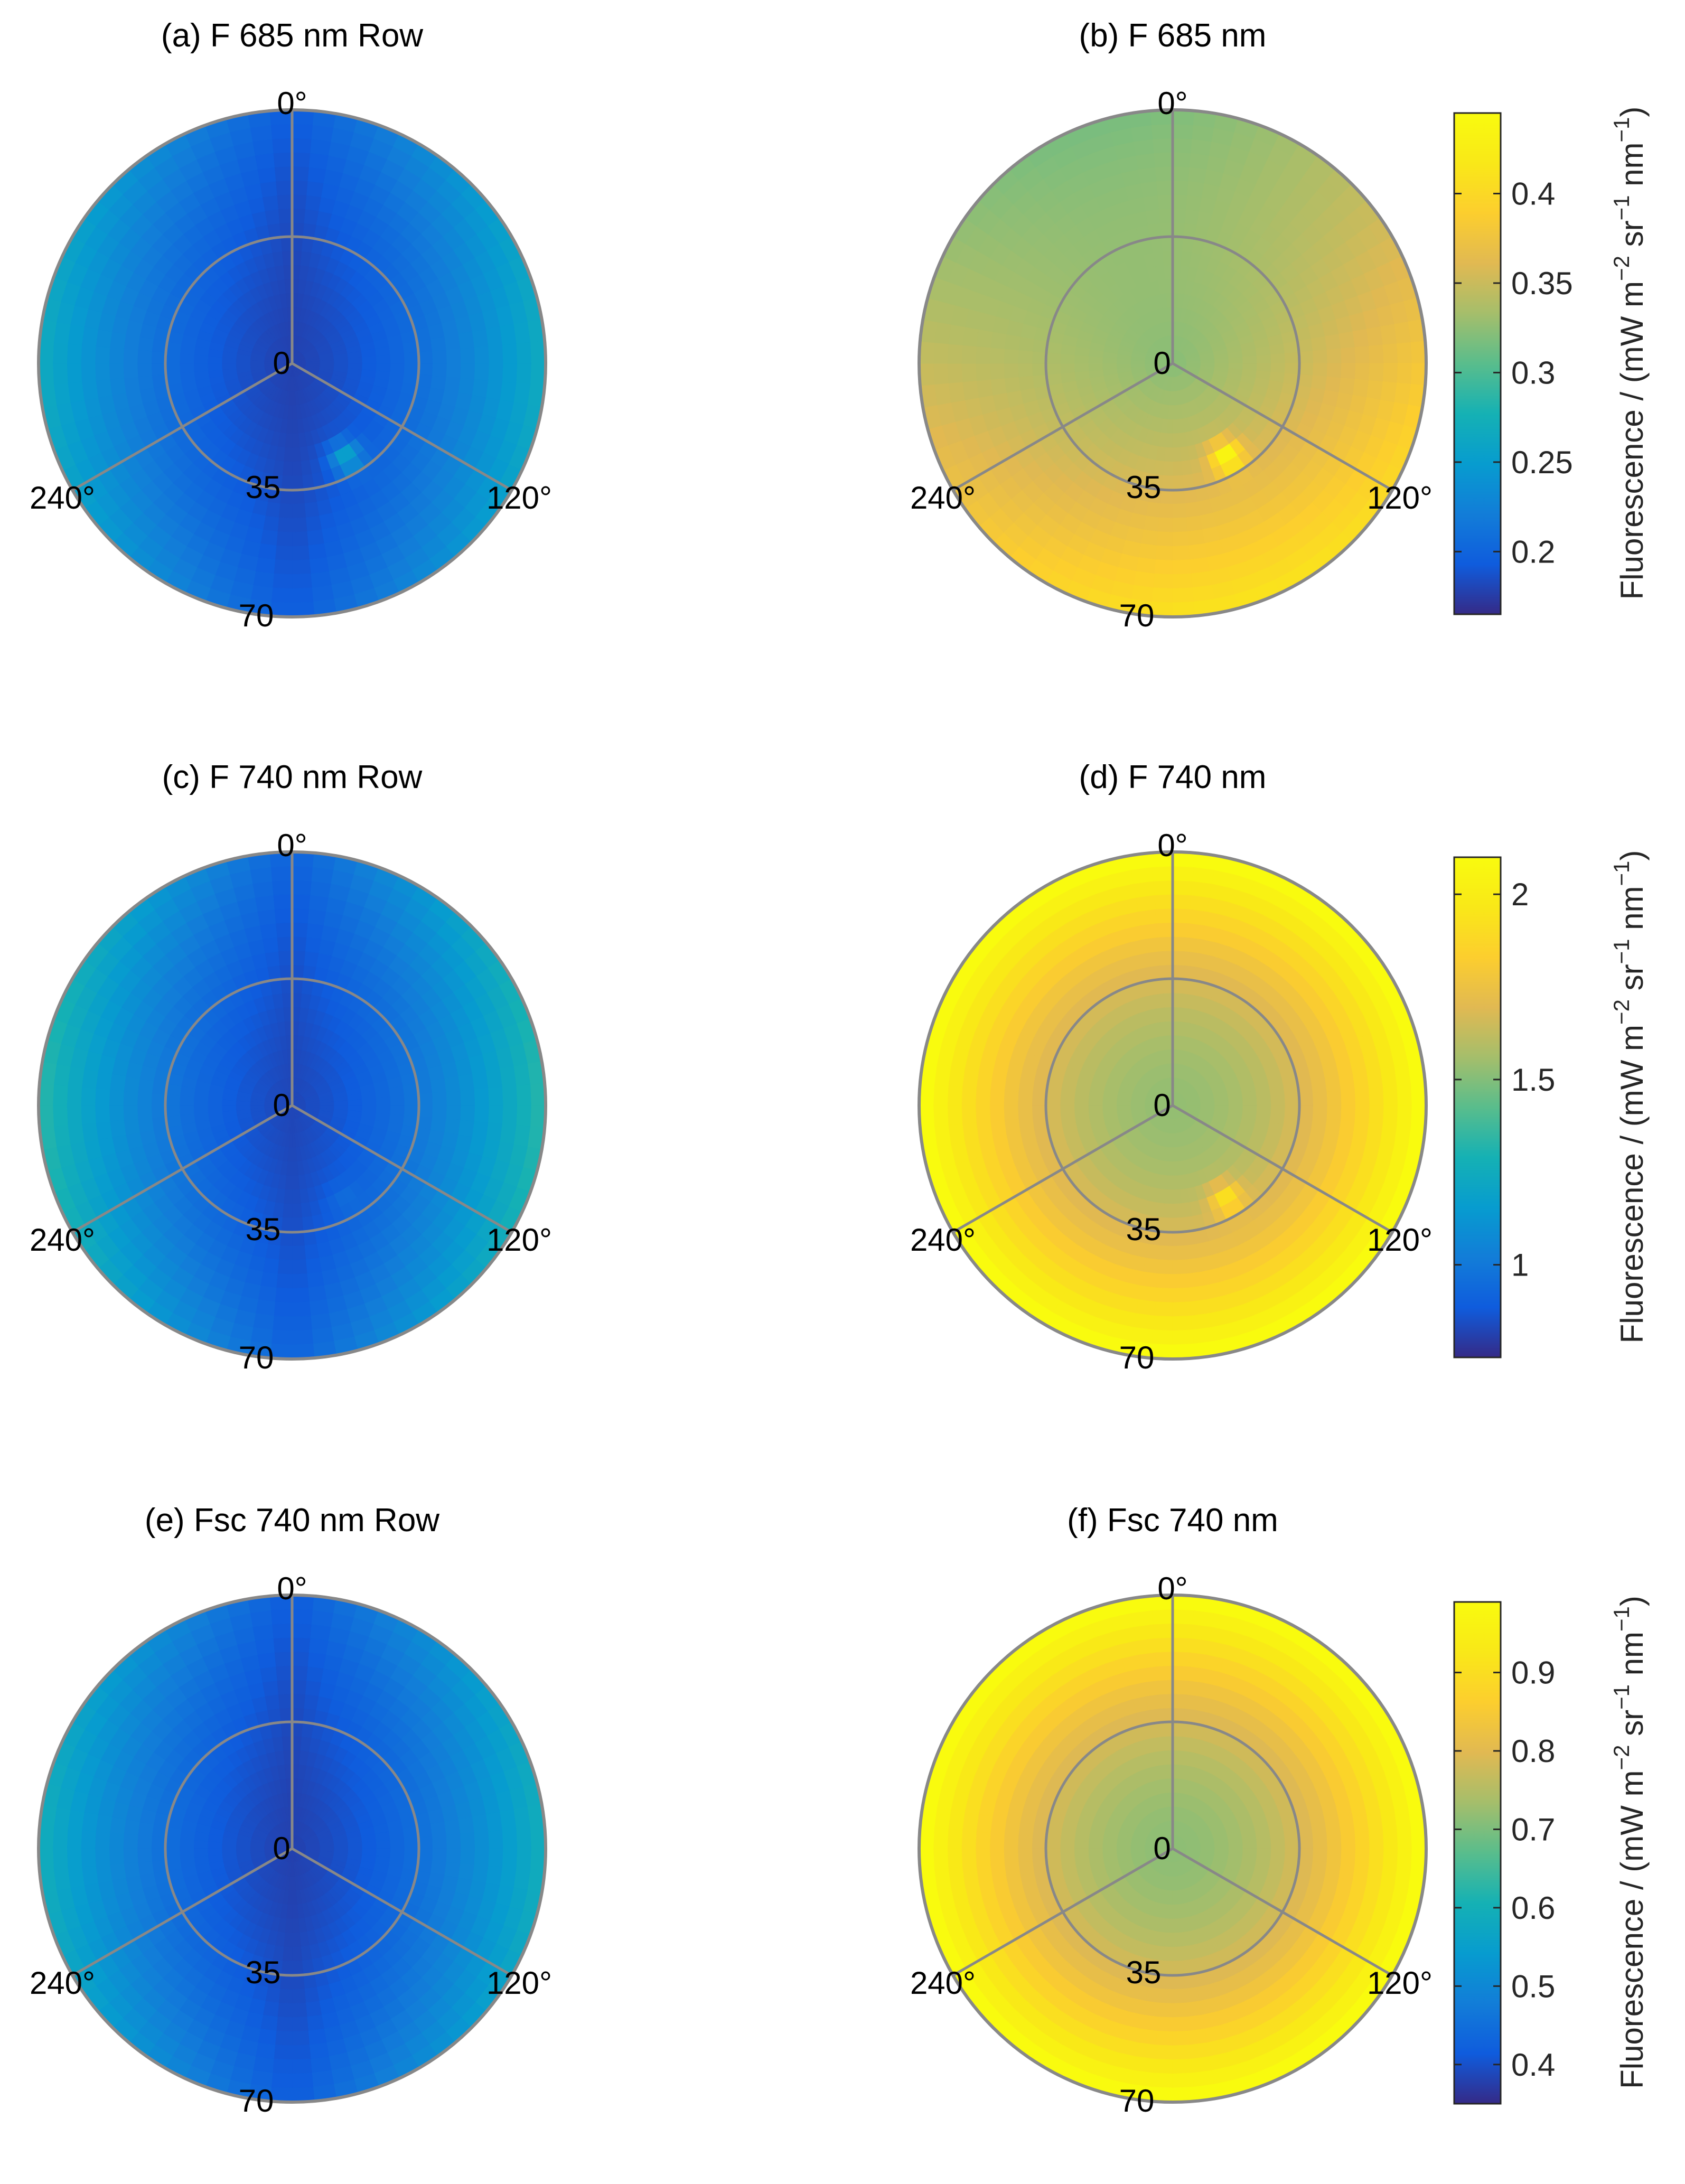 This screenshot has height=2184, width=1685. Describe the element at coordinates (1630, 354) in the screenshot. I see `colorbar-label: Fluorescence / (mW m−2 sr−1 nm−1)` at that location.